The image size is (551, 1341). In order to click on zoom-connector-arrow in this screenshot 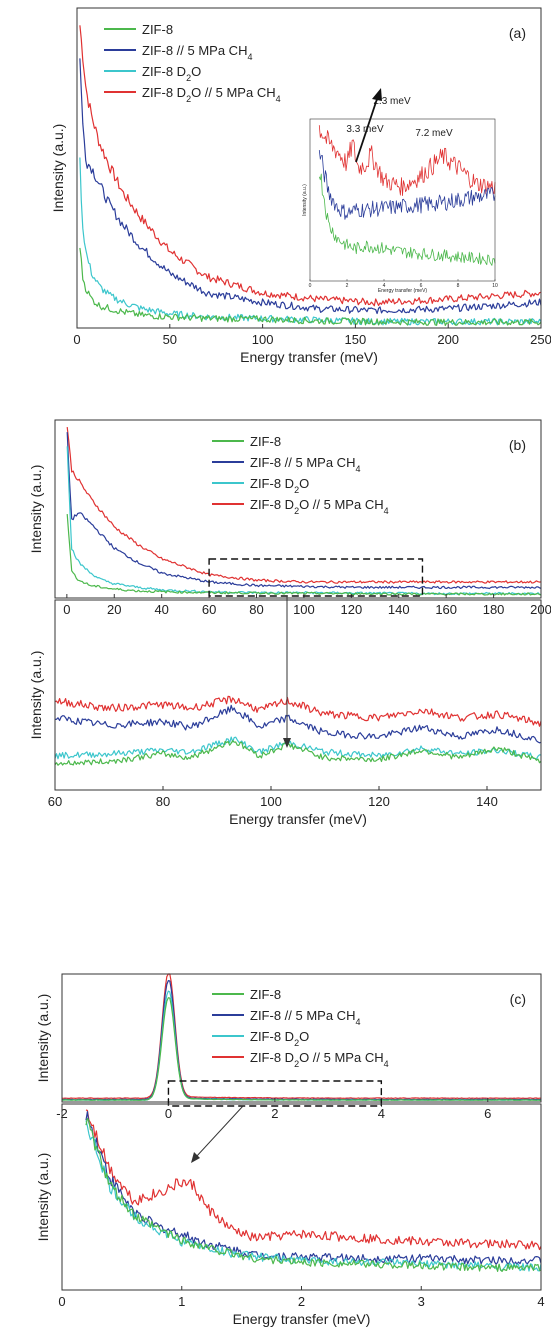, I will do `click(219, 1131)`.